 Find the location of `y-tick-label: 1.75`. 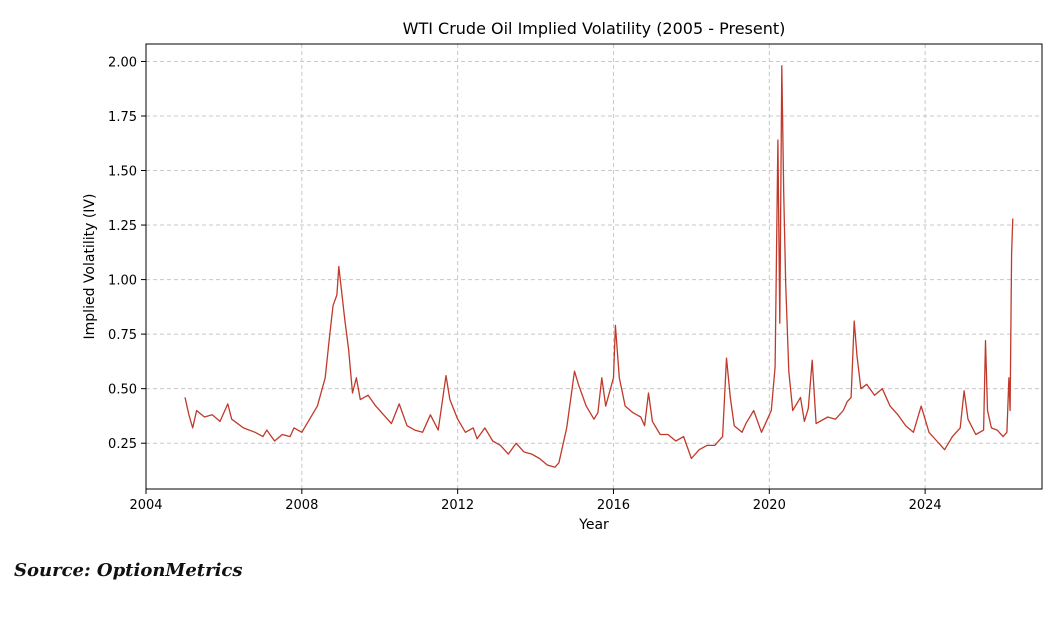

y-tick-label: 1.75 is located at coordinates (122, 117).